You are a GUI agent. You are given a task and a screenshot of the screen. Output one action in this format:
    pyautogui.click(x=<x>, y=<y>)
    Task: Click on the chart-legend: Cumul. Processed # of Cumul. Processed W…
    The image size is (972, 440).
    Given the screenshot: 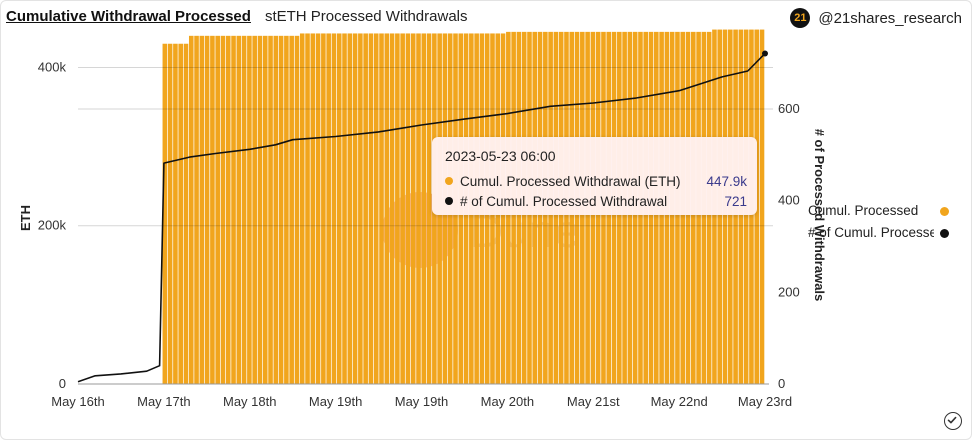 What is the action you would take?
    pyautogui.click(x=883, y=223)
    